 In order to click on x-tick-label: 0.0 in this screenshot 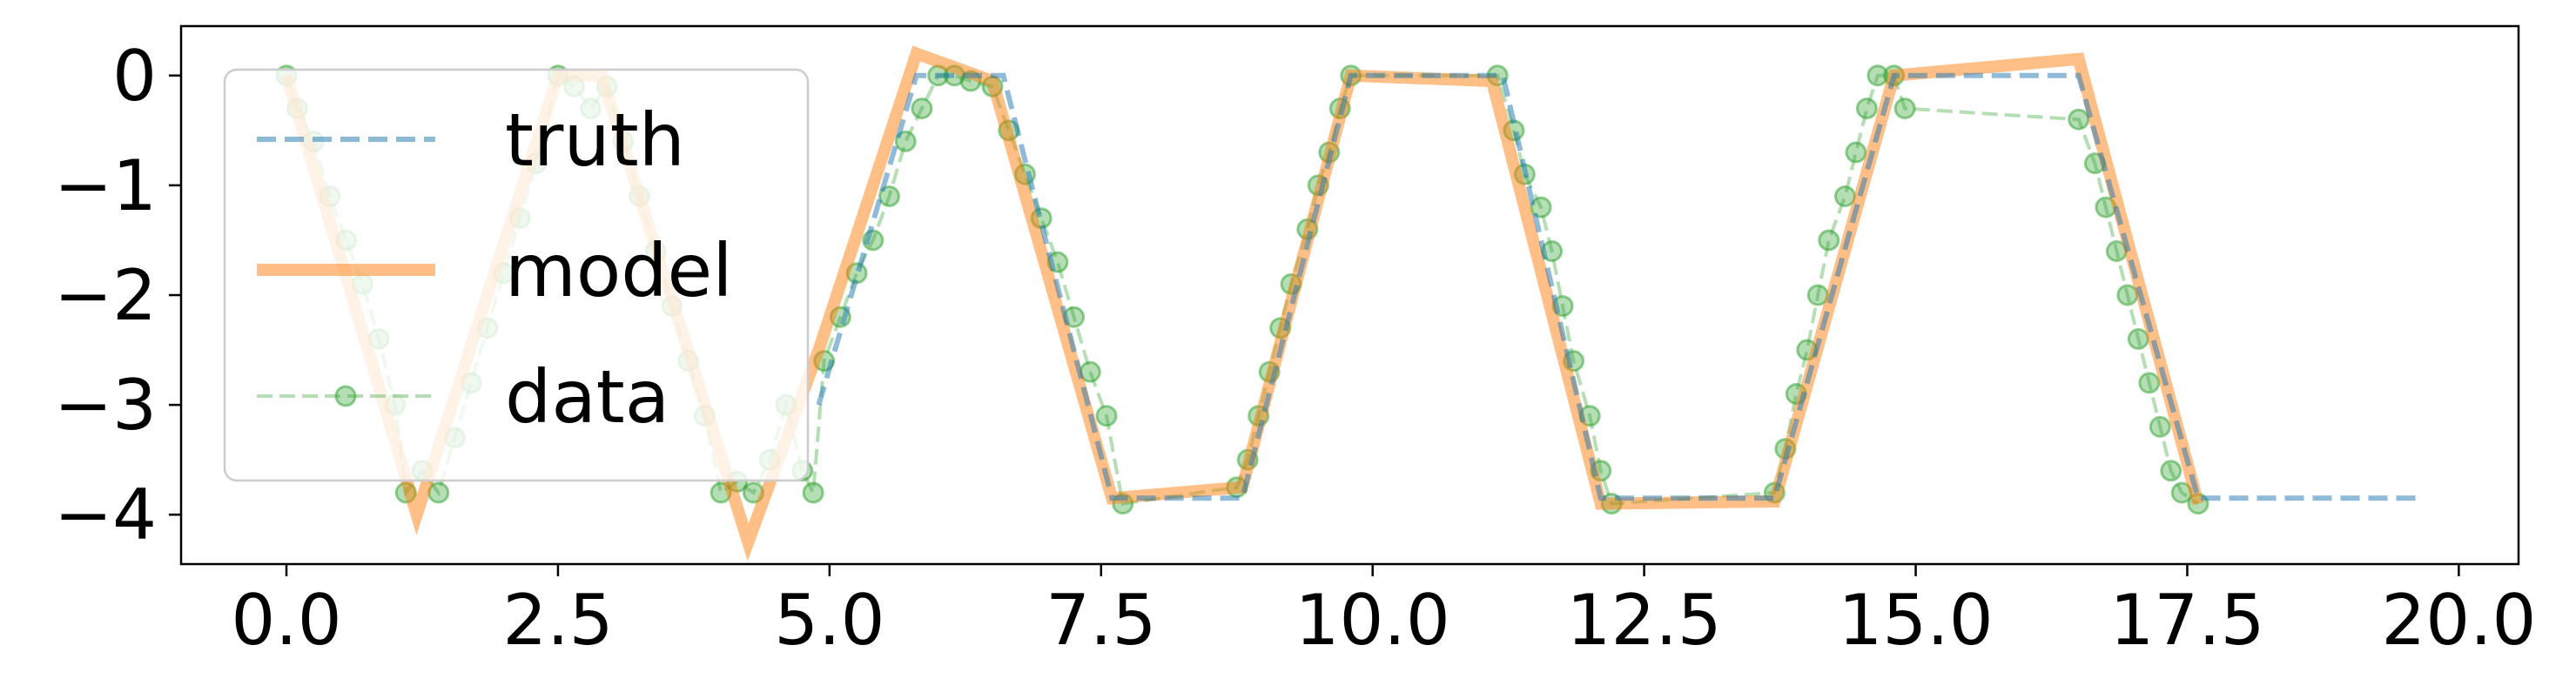, I will do `click(286, 620)`.